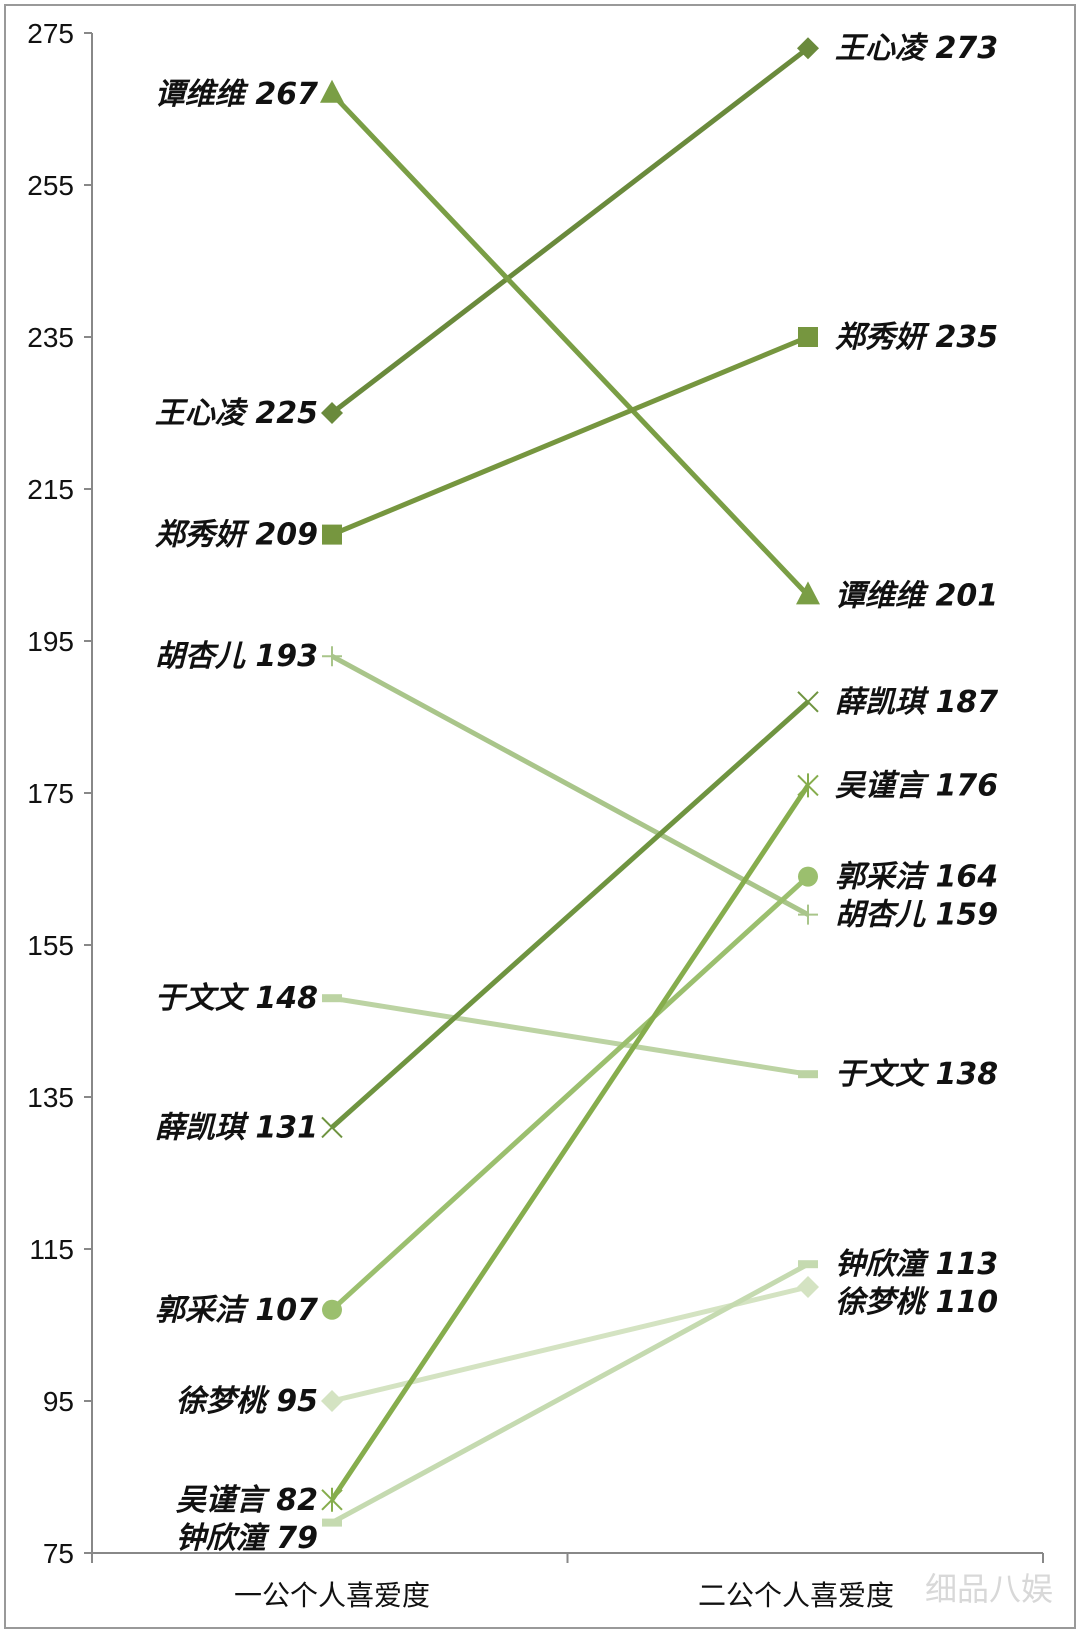  I want to click on data-label: 郑秀妍 209, so click(236, 535).